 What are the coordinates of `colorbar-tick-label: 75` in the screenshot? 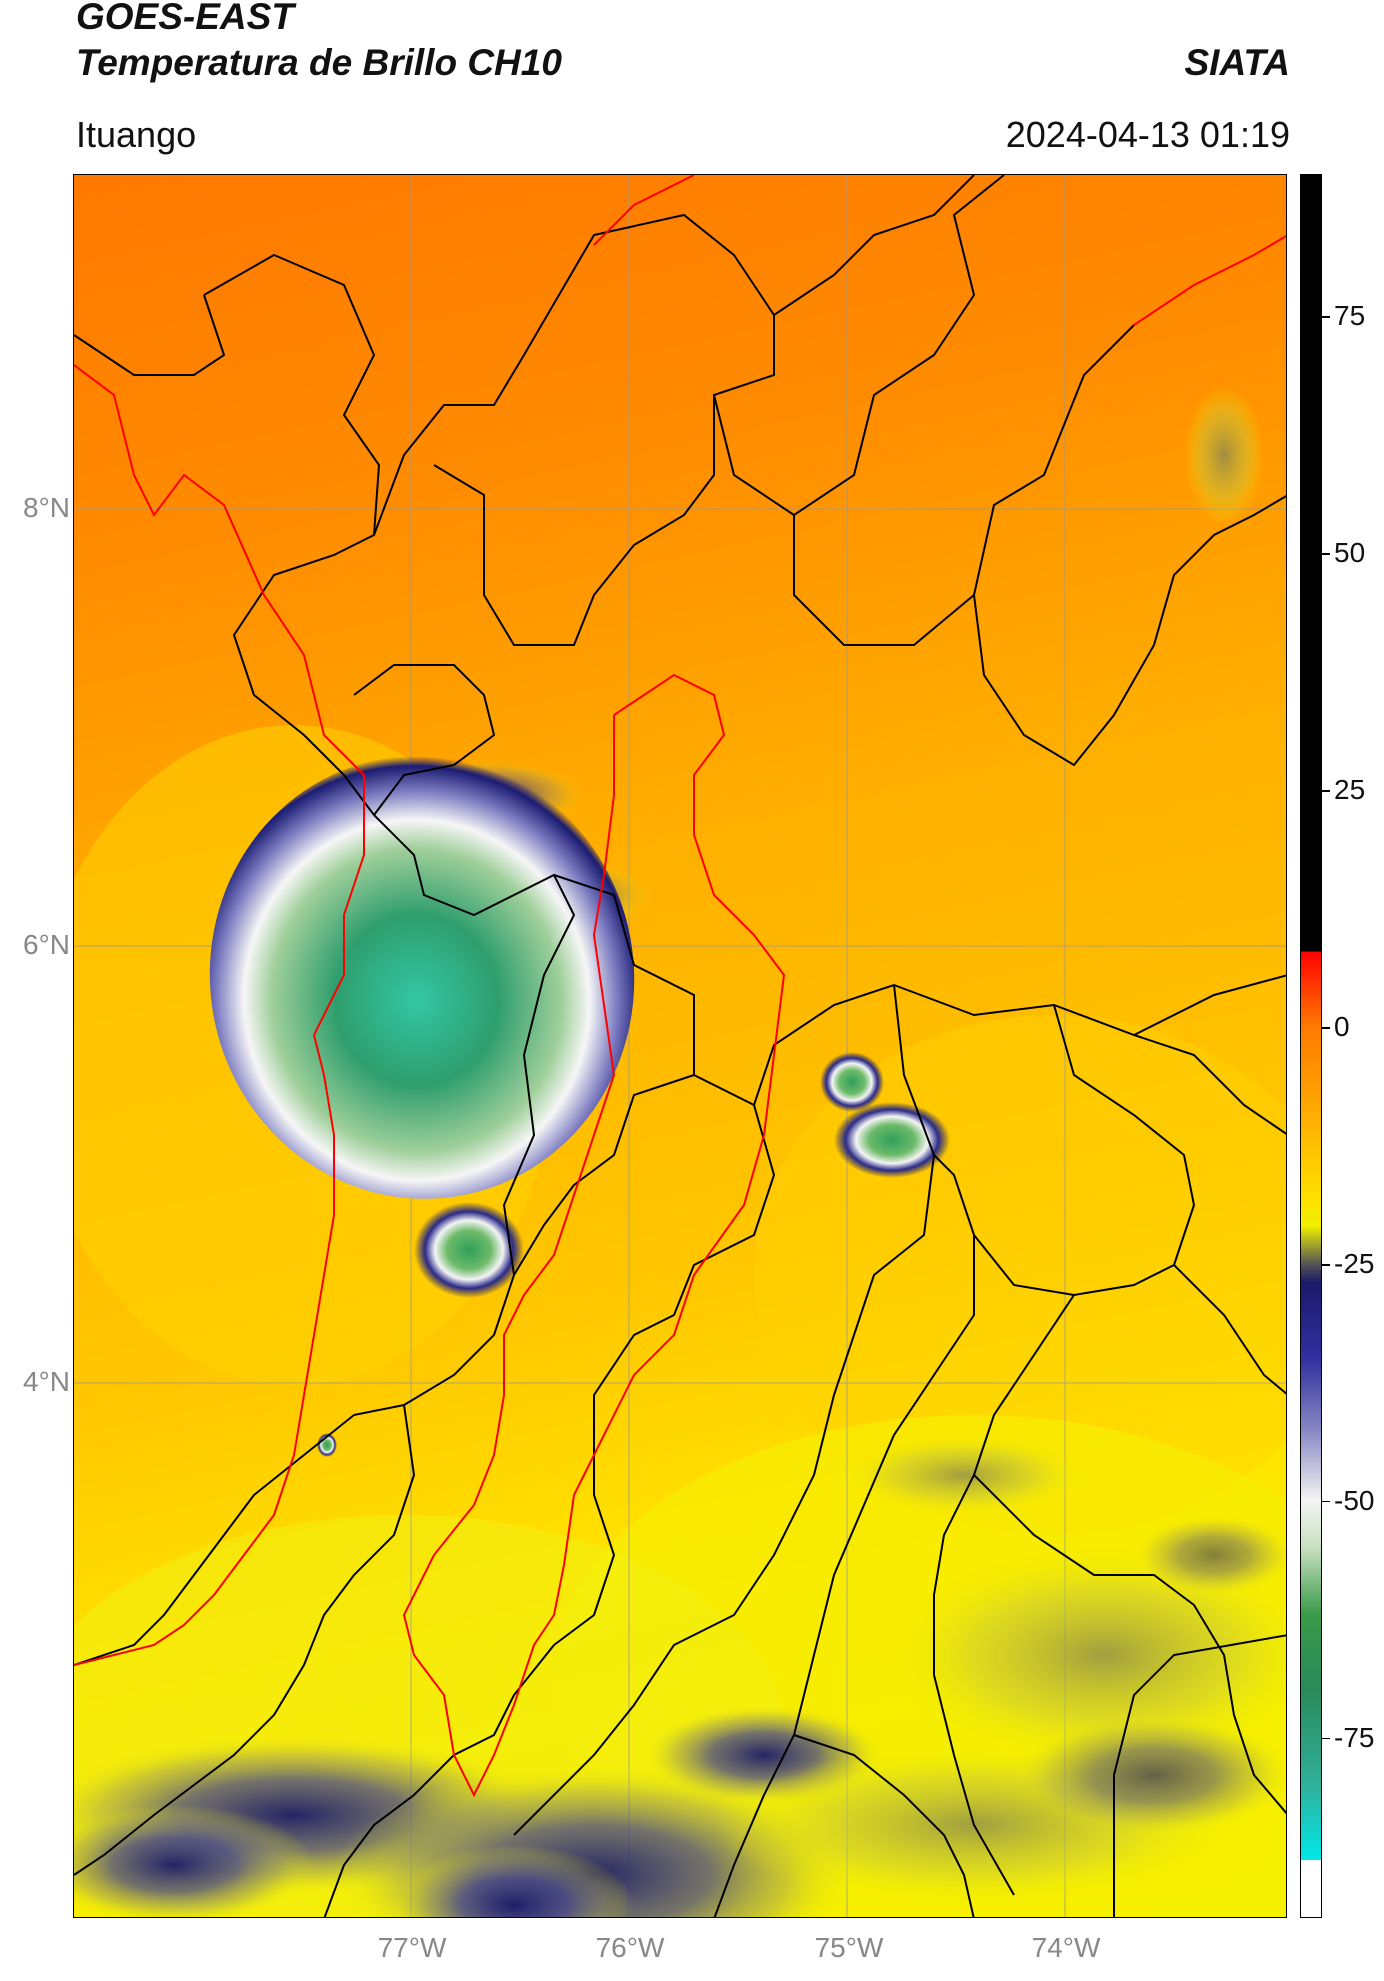 It's located at (1350, 316).